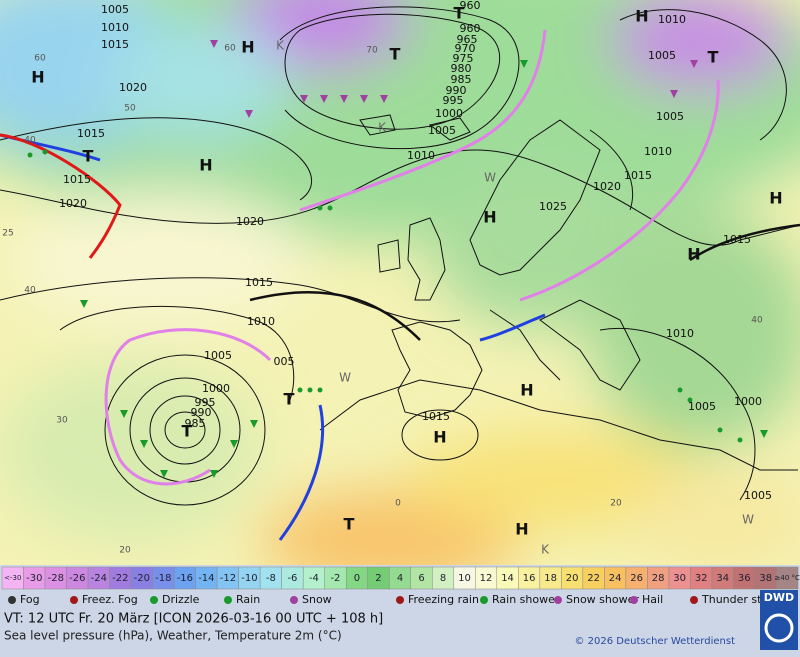  What do you see at coordinates (550, 578) in the screenshot?
I see `scale-label: 18` at bounding box center [550, 578].